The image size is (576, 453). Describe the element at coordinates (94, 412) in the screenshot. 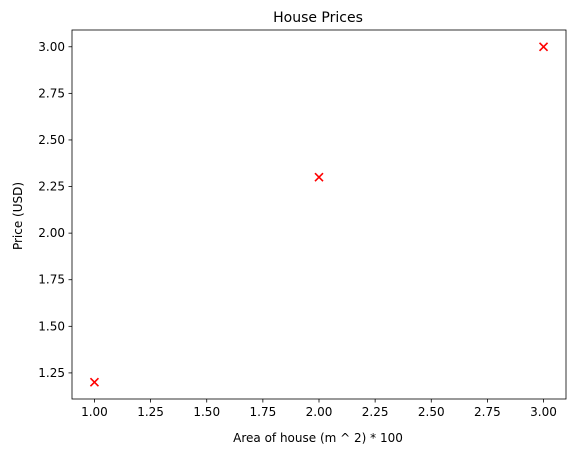

I see `x-tick-label: 1.00` at that location.